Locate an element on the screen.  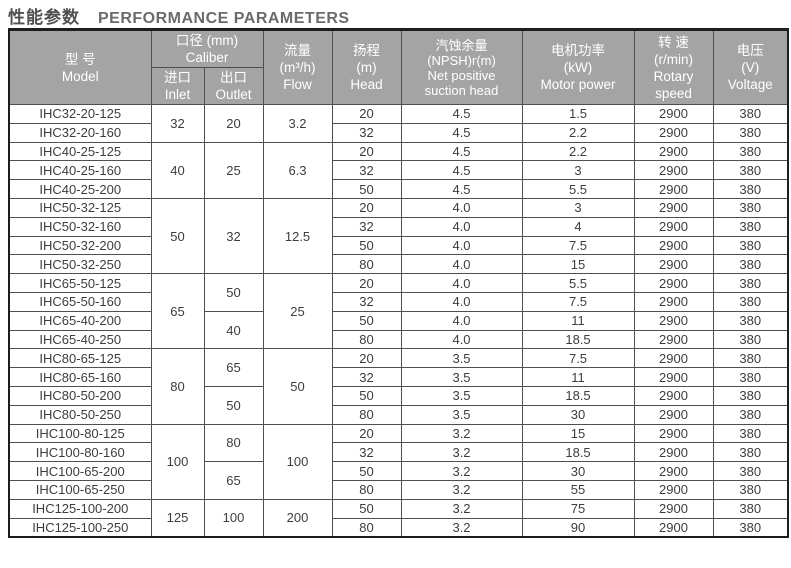
table-row: IHC32-20-160 32 4.5 2.2 2900 380 is located at coordinates (398, 132).